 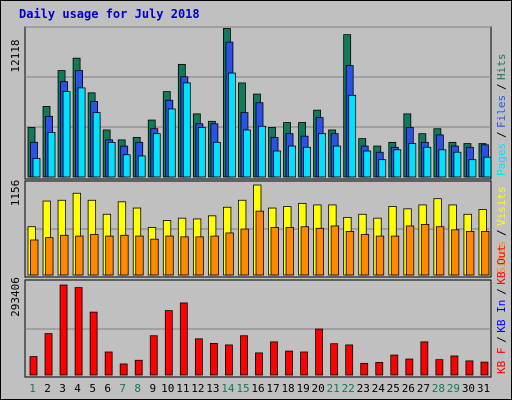 I want to click on day-label-1: 1, so click(x=32, y=388).